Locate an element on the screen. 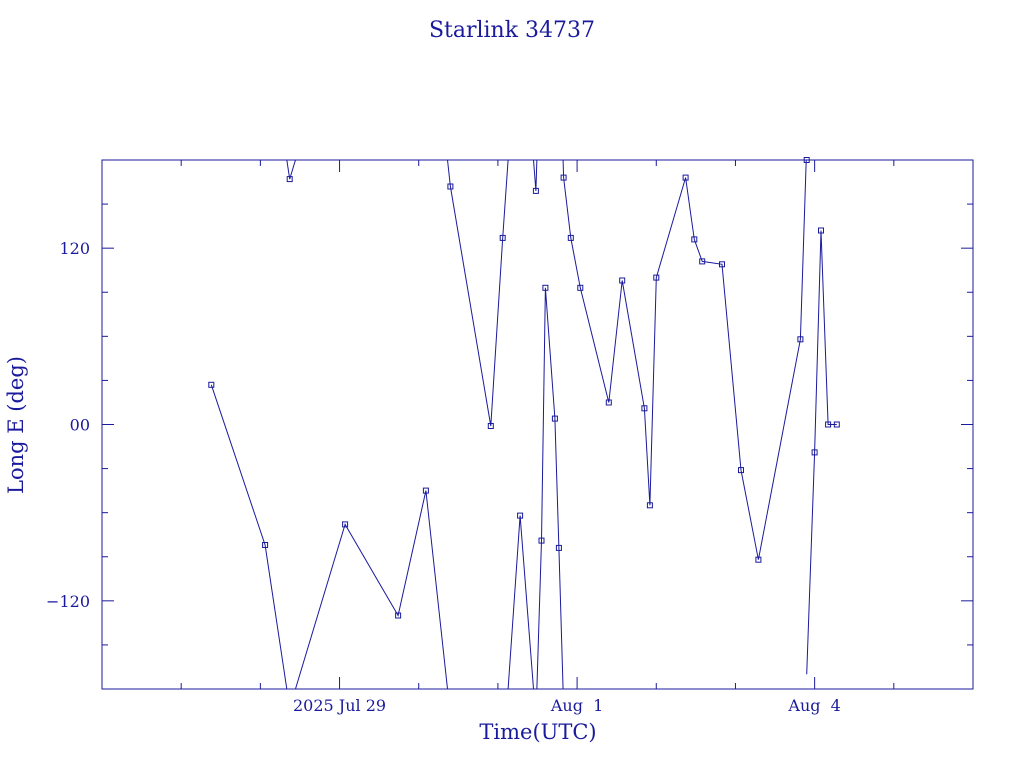 The width and height of the screenshot is (1024, 768). x-axis-label: Time(UTC) is located at coordinates (537, 732).